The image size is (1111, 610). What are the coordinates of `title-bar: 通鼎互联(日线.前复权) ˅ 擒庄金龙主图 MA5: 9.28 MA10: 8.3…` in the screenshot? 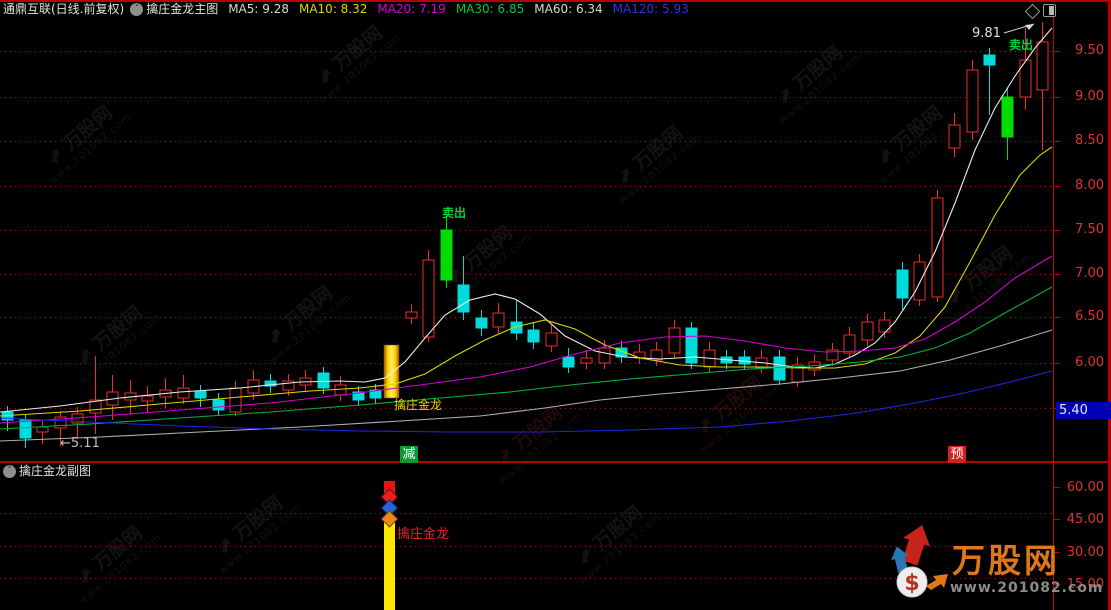 It's located at (525, 9).